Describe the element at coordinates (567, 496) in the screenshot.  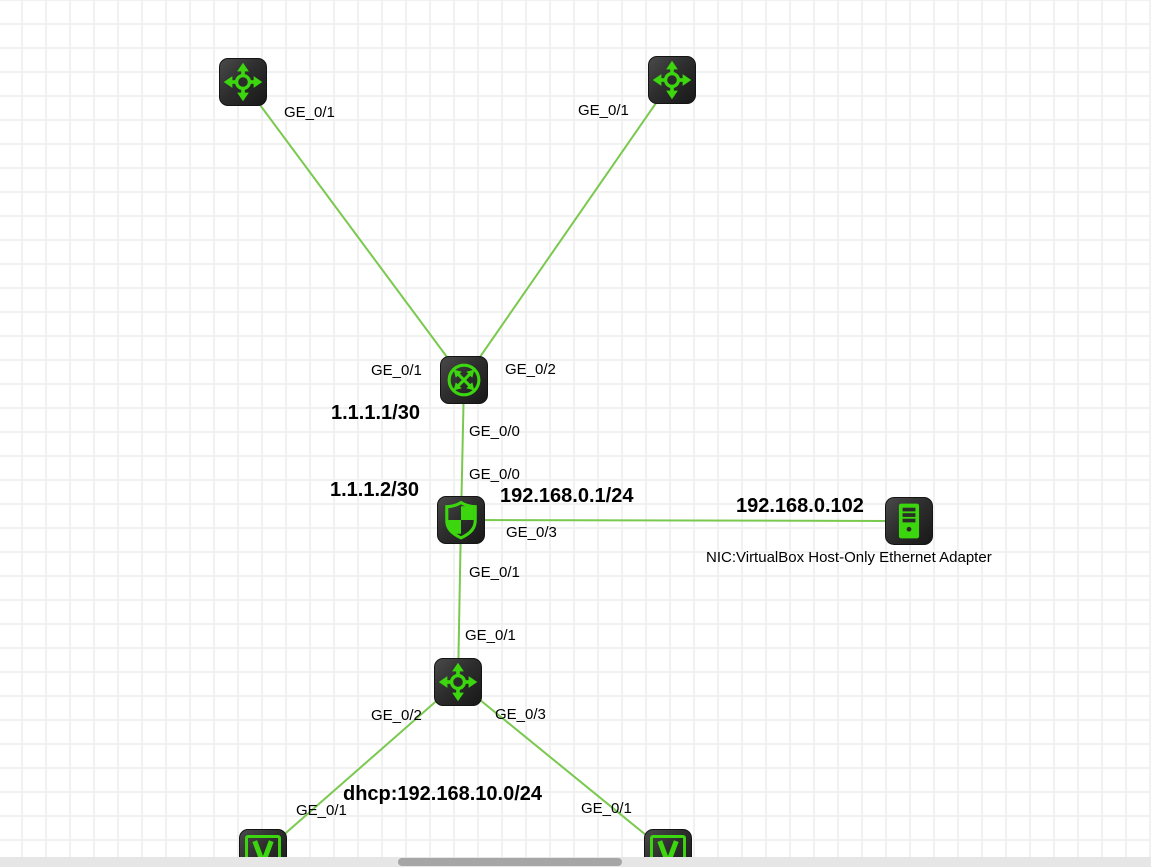
I see `ip-label: 192.168.0.1/24` at that location.